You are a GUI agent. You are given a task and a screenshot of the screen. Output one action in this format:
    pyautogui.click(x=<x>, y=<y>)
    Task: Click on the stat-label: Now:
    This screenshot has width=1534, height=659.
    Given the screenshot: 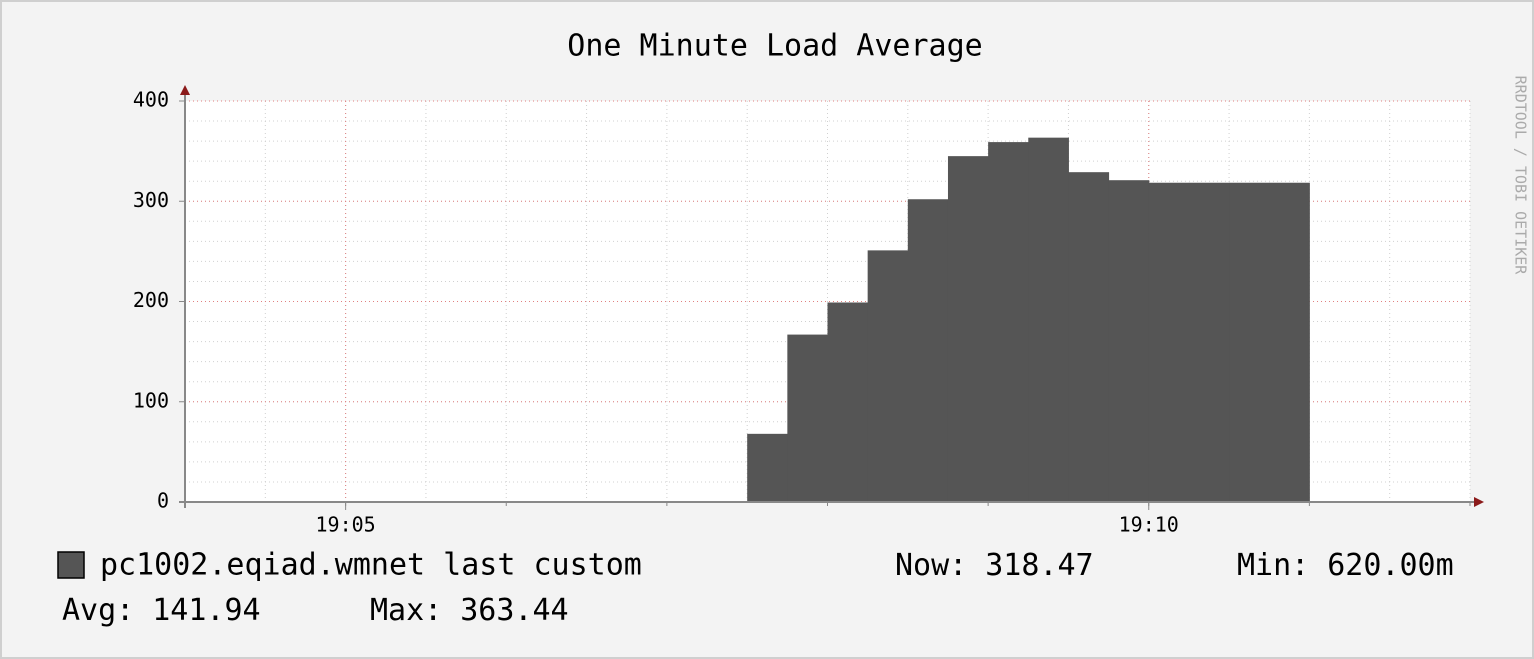 What is the action you would take?
    pyautogui.click(x=931, y=565)
    